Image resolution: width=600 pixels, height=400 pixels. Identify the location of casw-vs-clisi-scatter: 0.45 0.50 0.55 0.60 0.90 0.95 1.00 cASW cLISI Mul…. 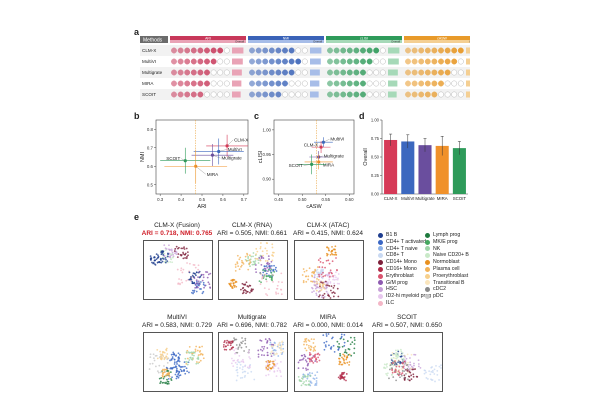
(306, 164).